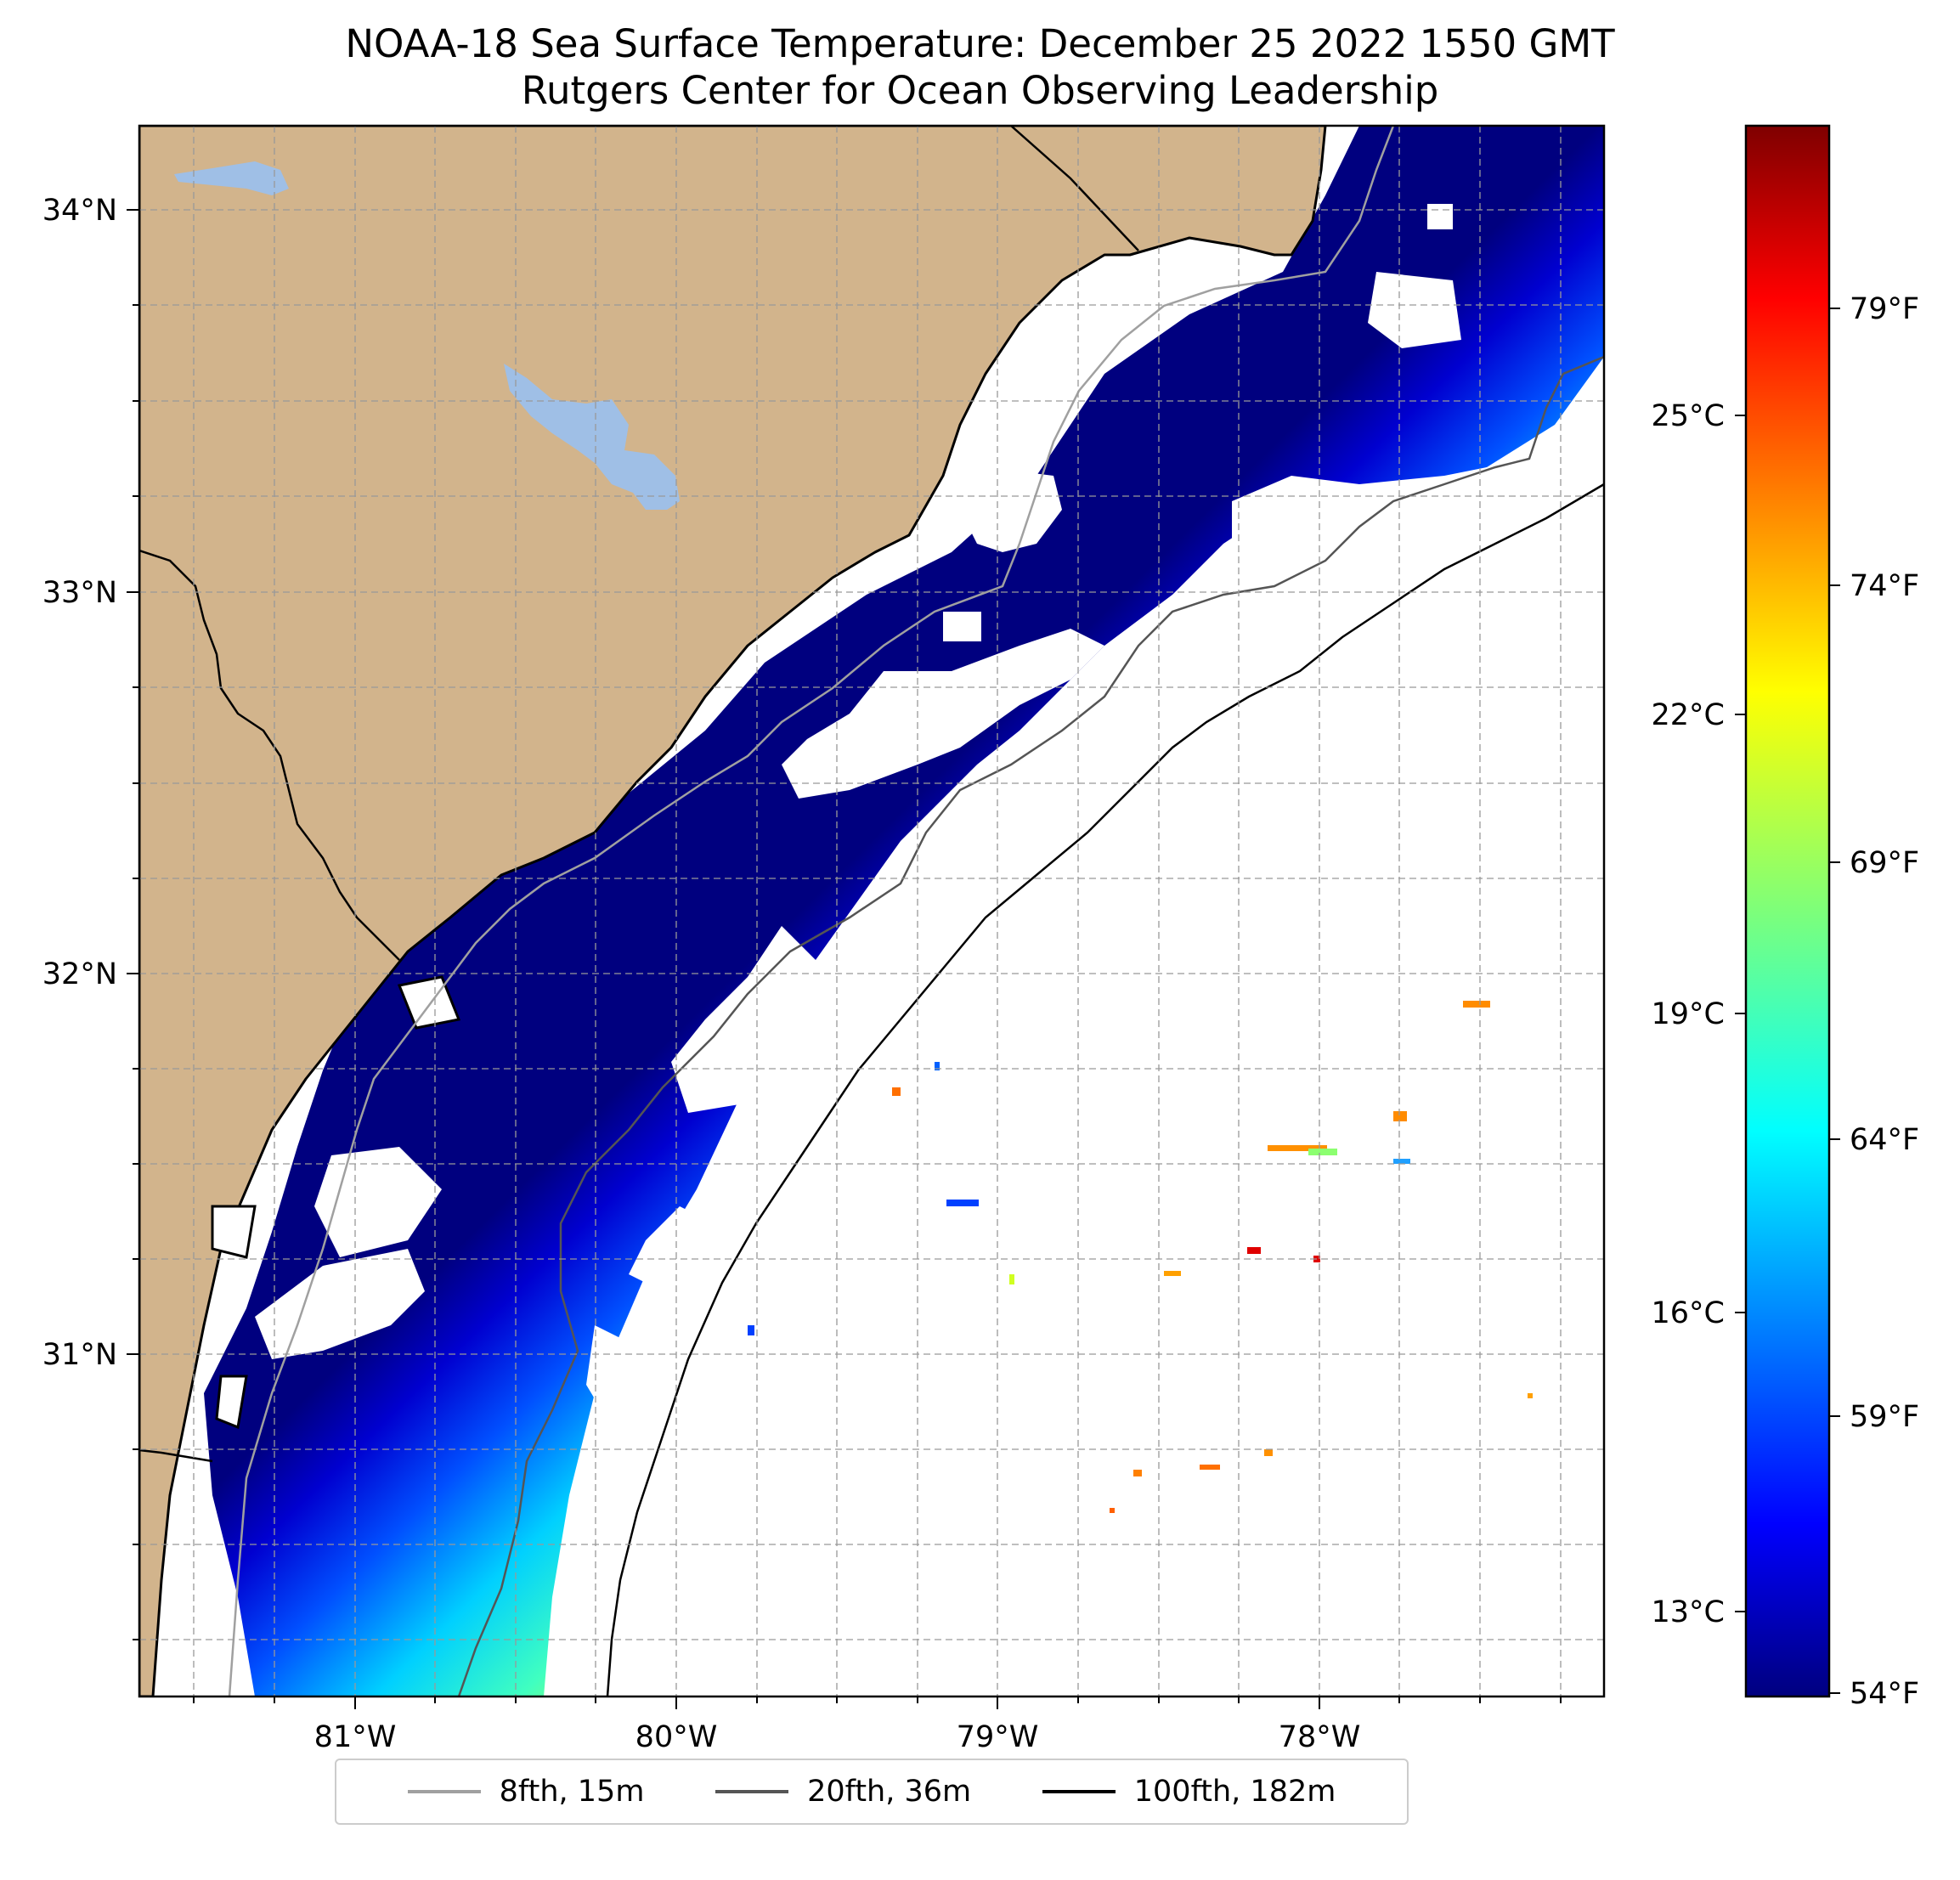  What do you see at coordinates (80, 974) in the screenshot?
I see `lat-tick-label: 32°N` at bounding box center [80, 974].